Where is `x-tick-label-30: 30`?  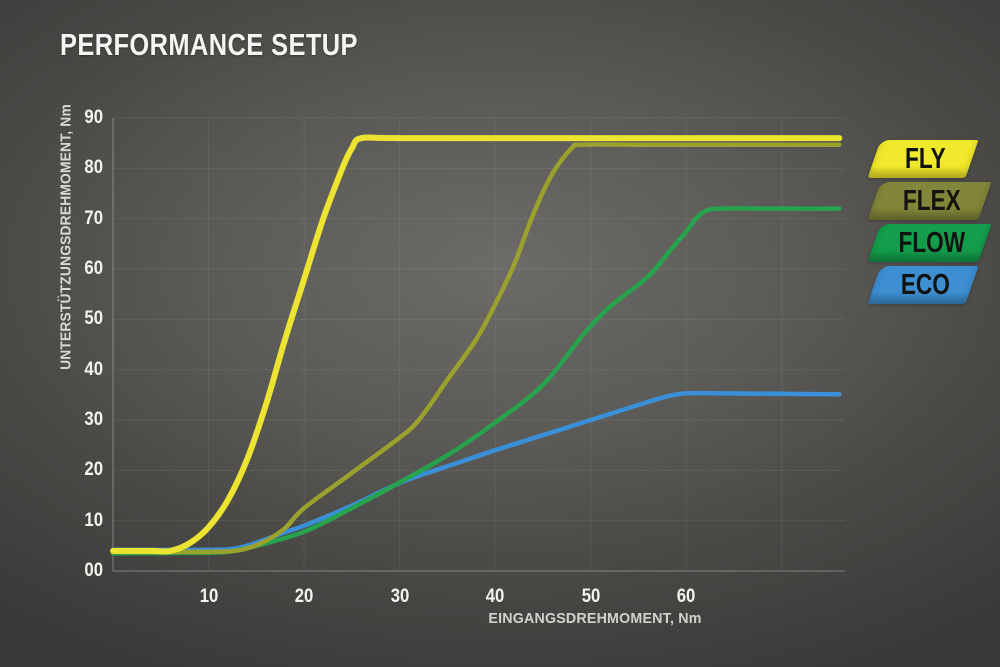 x-tick-label-30: 30 is located at coordinates (399, 596).